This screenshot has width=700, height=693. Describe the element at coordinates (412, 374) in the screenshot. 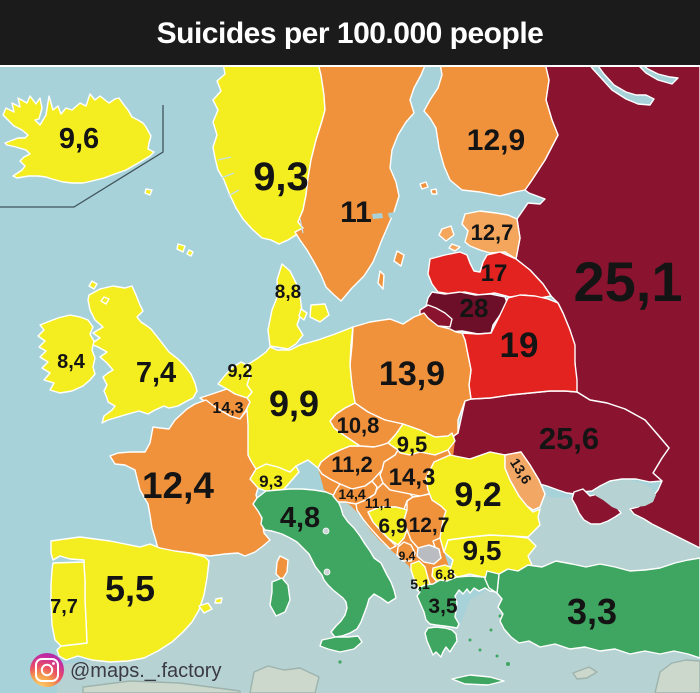

I see `svg-text: 13,9` at that location.